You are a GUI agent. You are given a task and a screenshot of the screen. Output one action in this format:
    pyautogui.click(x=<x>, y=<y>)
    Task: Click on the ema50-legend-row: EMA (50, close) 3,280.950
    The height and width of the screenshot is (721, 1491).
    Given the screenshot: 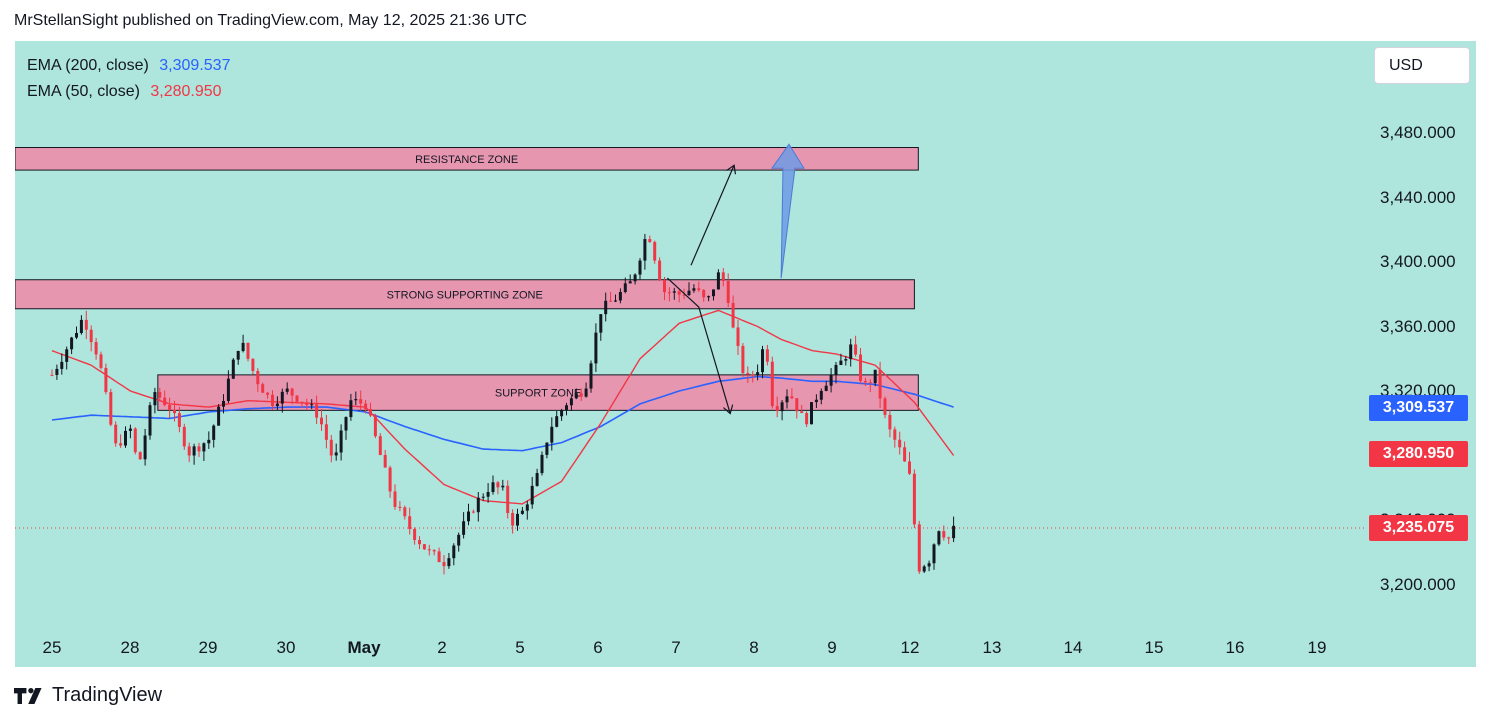 What is the action you would take?
    pyautogui.click(x=128, y=92)
    